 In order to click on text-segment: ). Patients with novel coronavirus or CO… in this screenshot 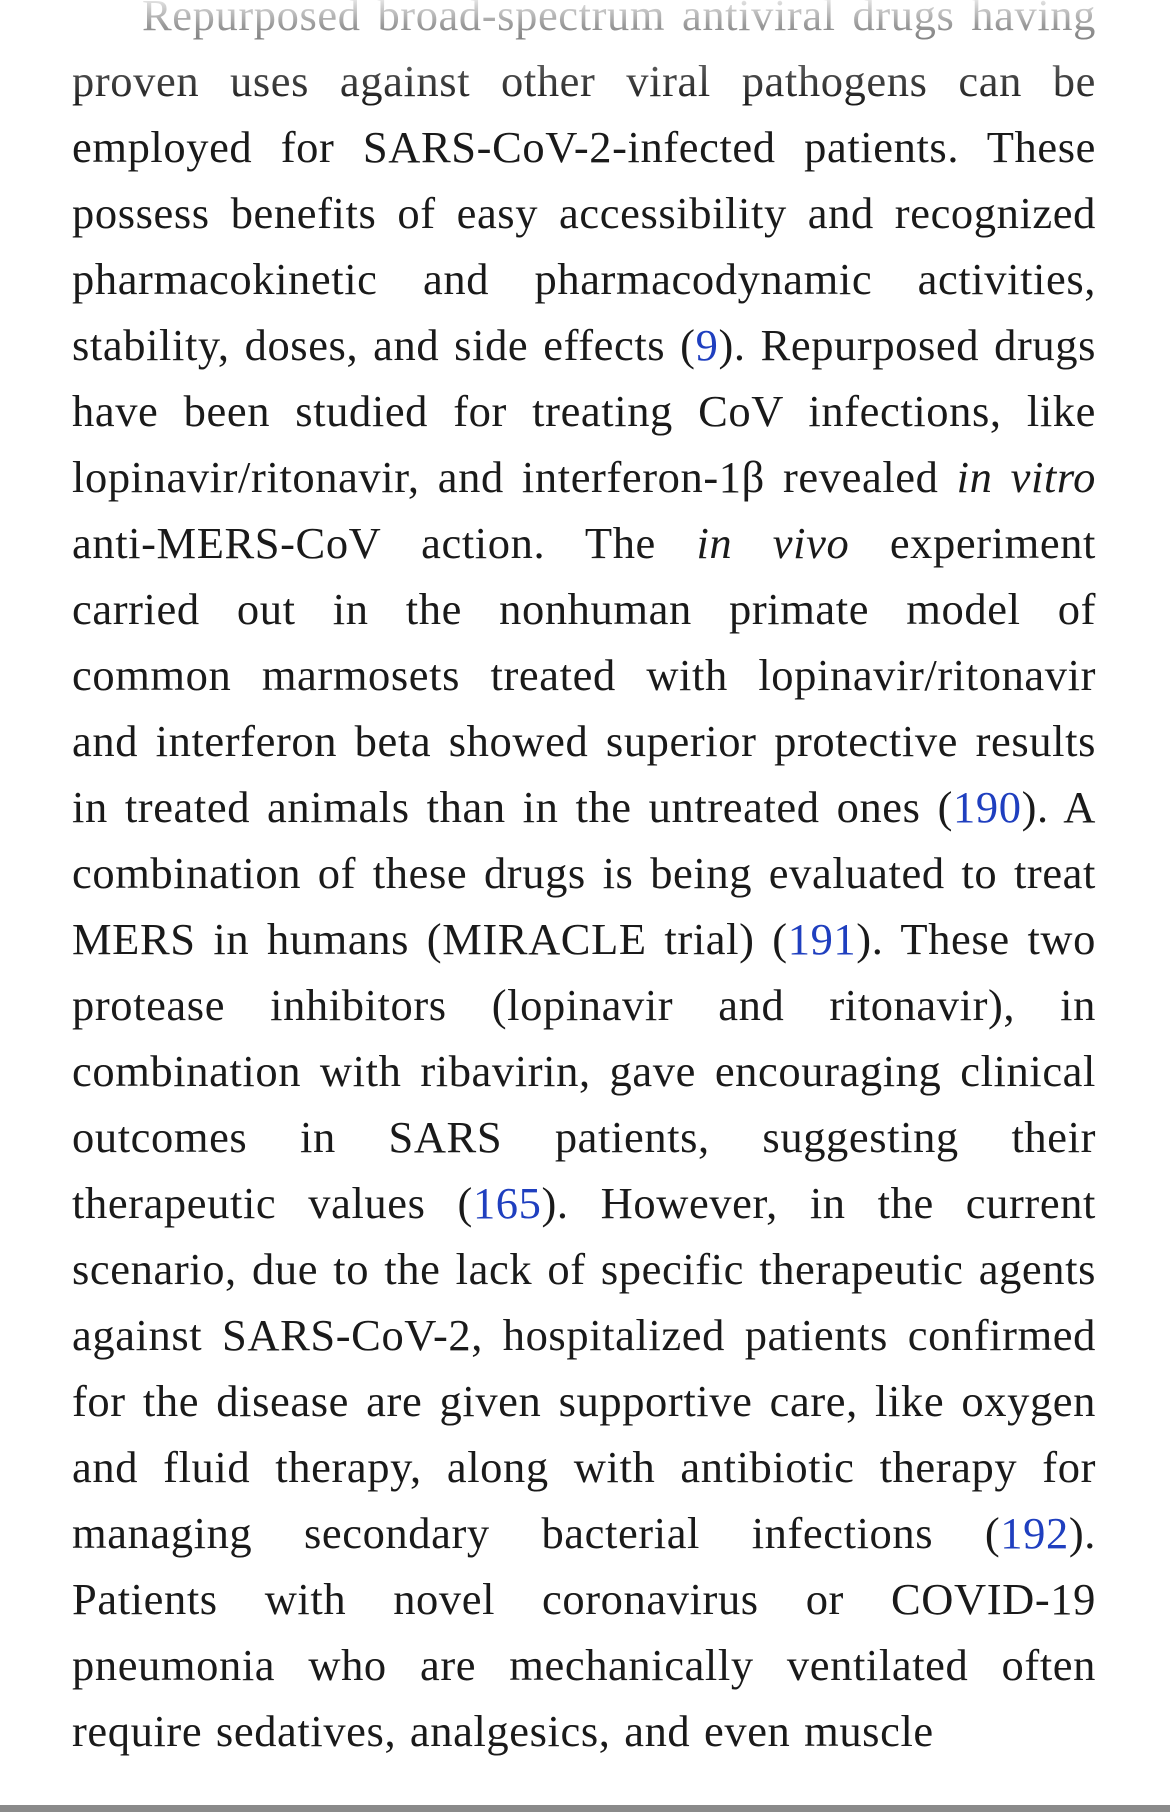, I will do `click(584, 1632)`.